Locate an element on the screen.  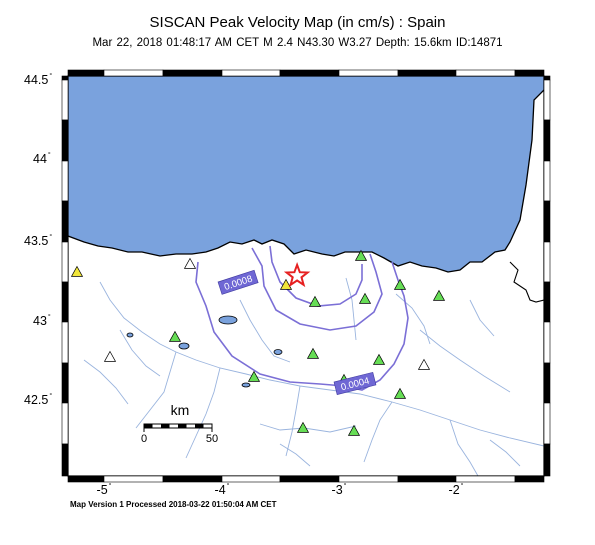
contour-0.0008-inner is located at coordinates (316, 276).